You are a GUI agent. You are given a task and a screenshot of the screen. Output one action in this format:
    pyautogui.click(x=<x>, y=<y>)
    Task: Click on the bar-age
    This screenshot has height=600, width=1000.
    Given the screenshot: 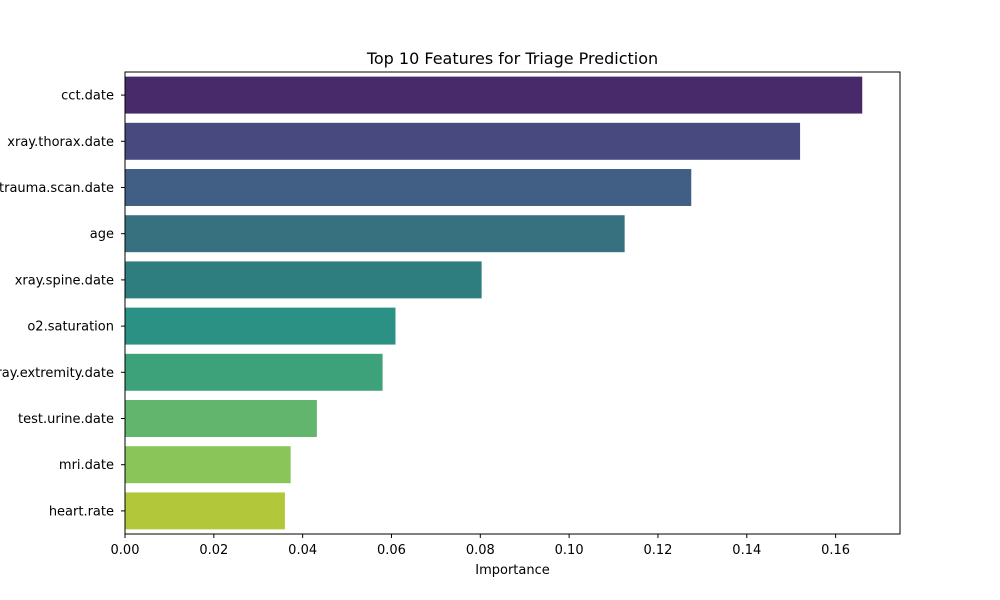 What is the action you would take?
    pyautogui.click(x=375, y=234)
    